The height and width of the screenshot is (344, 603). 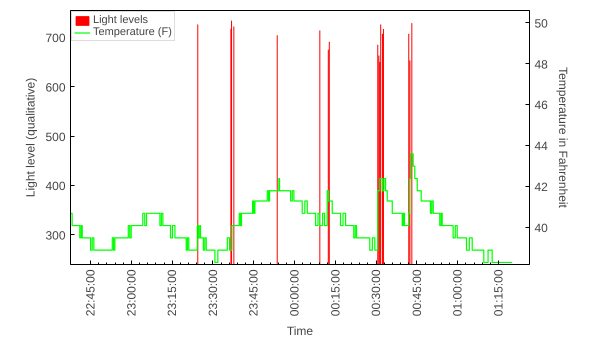 What do you see at coordinates (55, 137) in the screenshot?
I see `y-tick-label: 500` at bounding box center [55, 137].